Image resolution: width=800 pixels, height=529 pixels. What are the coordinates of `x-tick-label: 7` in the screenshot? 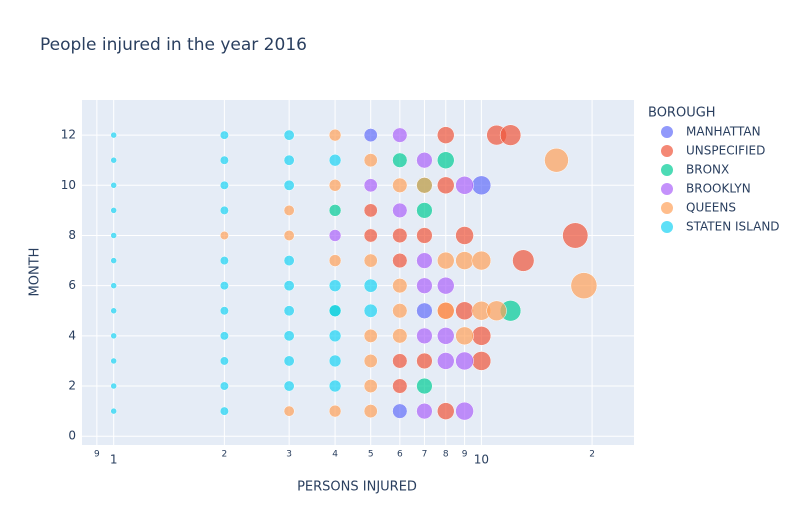 It's located at (425, 455).